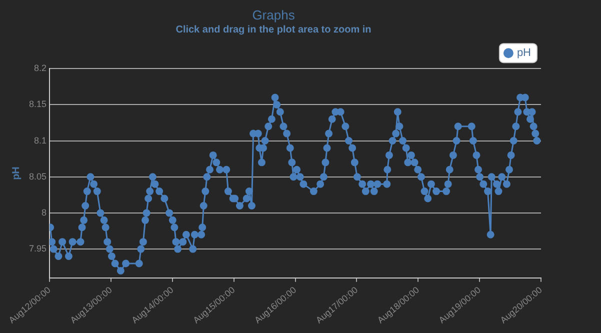 Image resolution: width=601 pixels, height=333 pixels. I want to click on y-tick-label: 8.05, so click(37, 176).